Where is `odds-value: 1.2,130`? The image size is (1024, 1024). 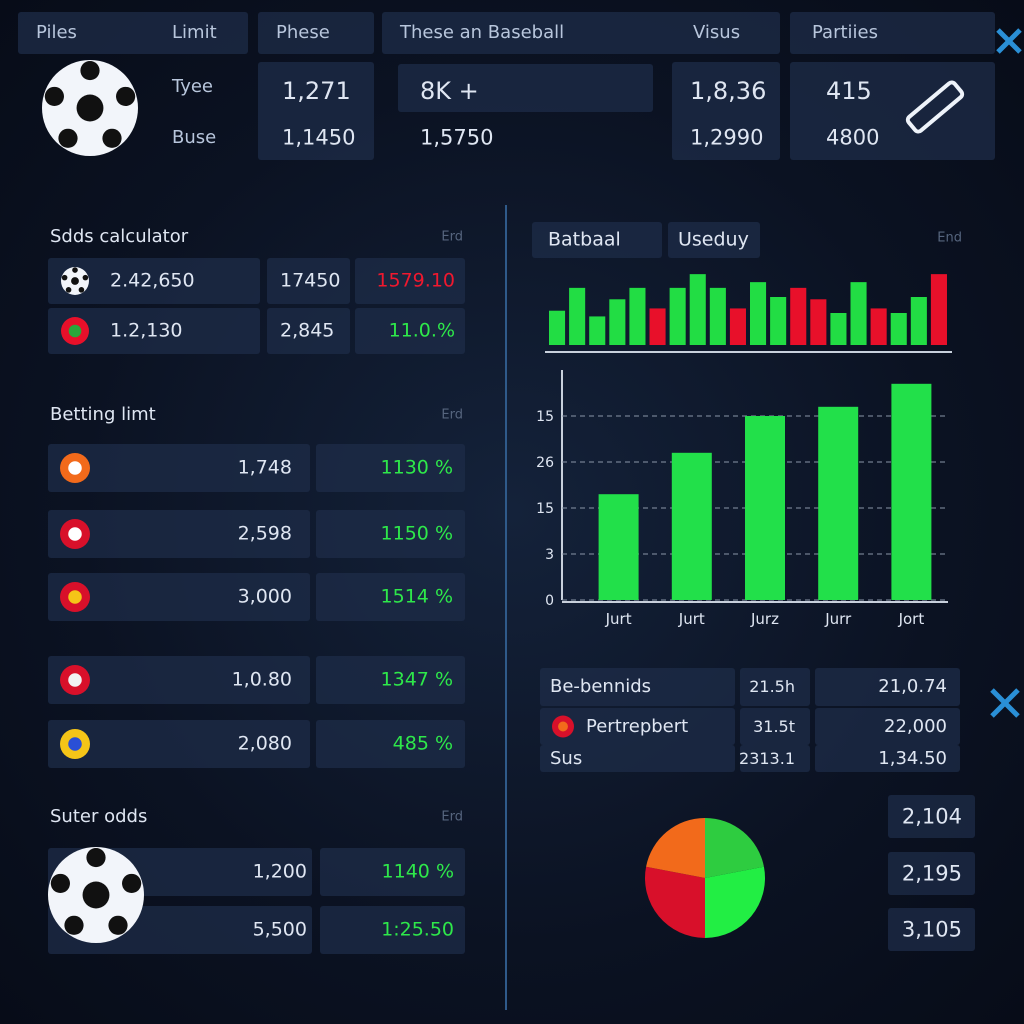
odds-value: 1.2,130 is located at coordinates (146, 330).